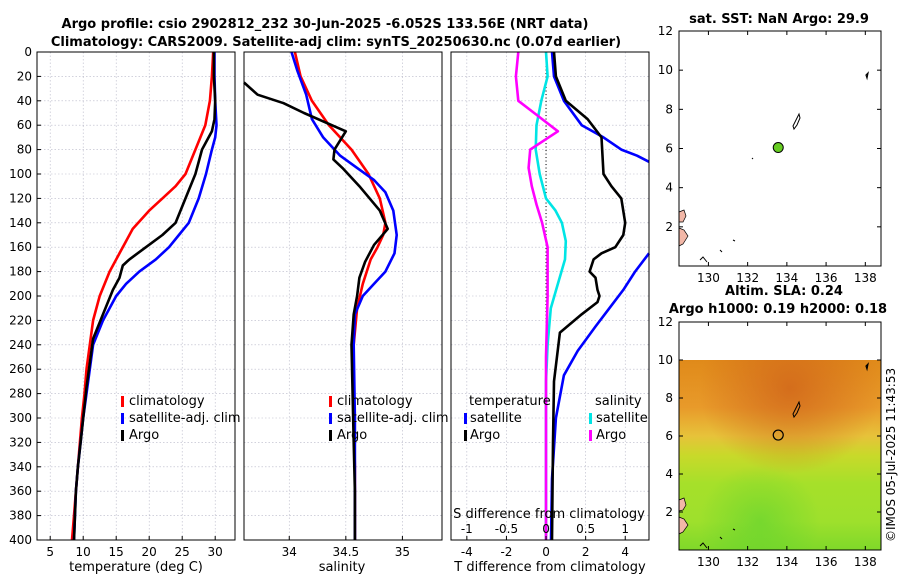 This screenshot has height=580, width=900. What do you see at coordinates (467, 529) in the screenshot?
I see `s-tick-label: -1` at bounding box center [467, 529].